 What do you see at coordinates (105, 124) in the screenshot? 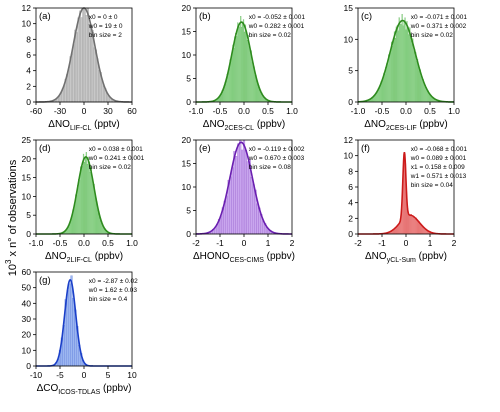
I see `x-axis-title-unit: (pptv)` at bounding box center [105, 124].